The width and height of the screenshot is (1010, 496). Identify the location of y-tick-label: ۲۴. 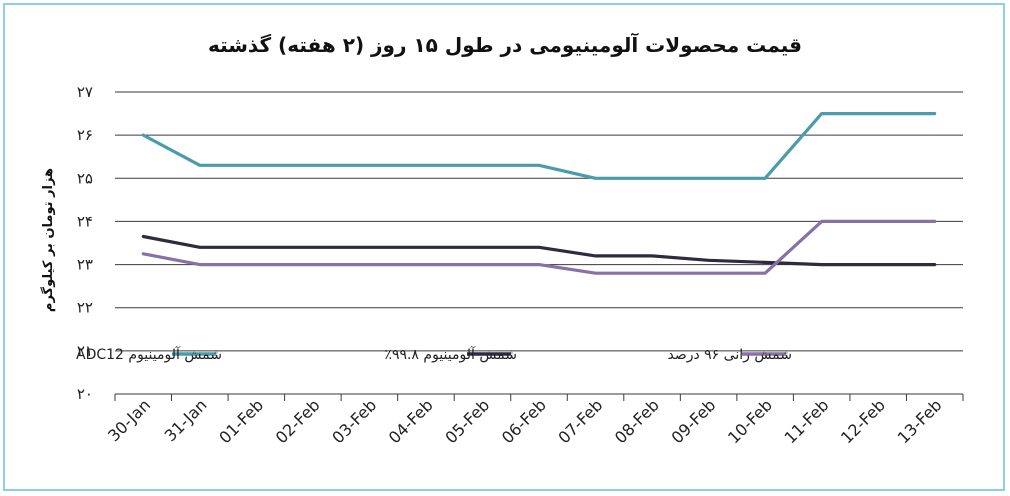
(85, 221).